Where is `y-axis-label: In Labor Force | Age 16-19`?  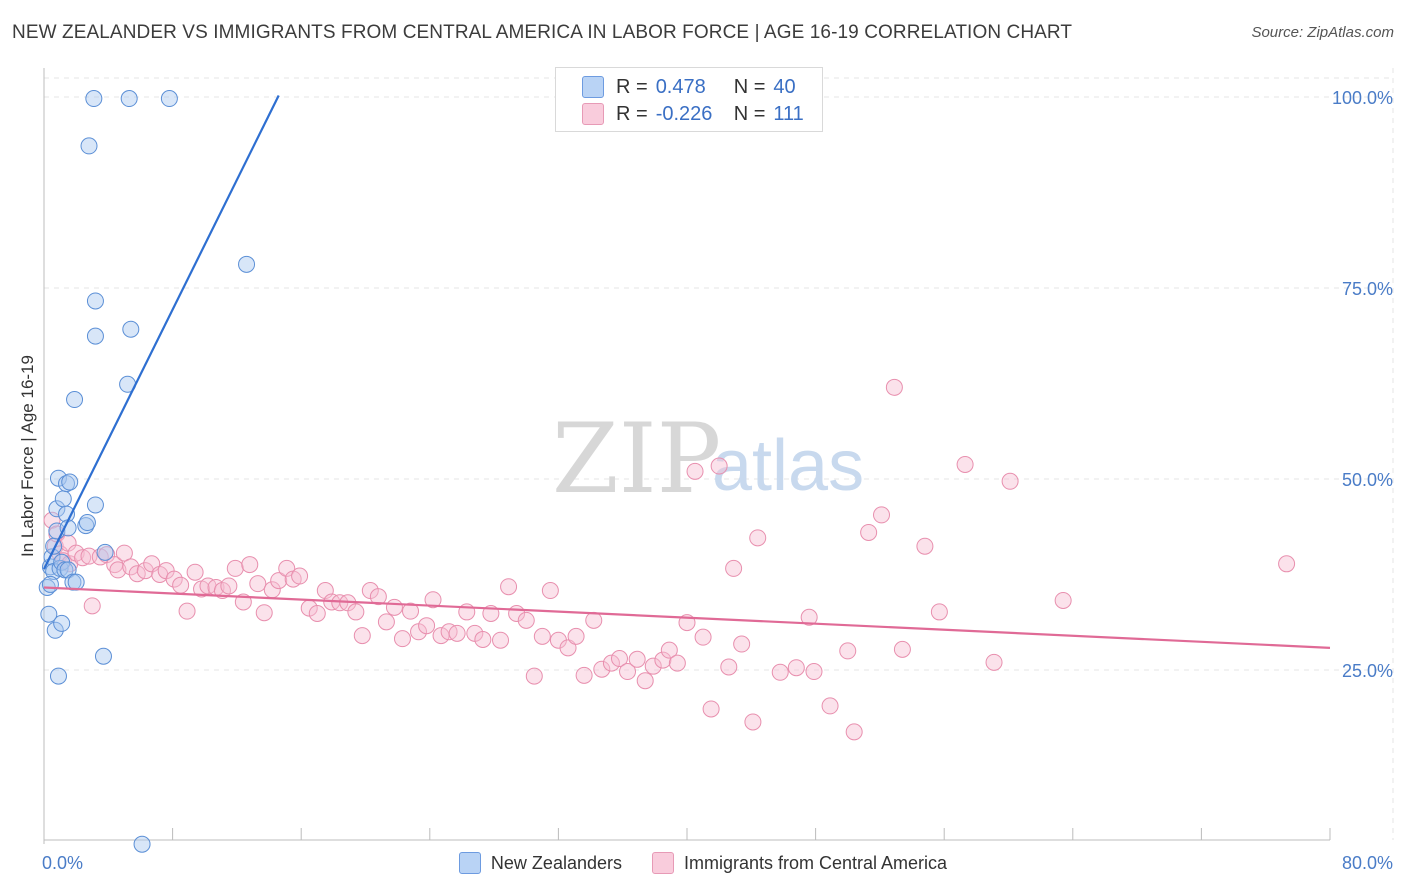
y-axis-label: In Labor Force | Age 16-19 is located at coordinates (27, 456).